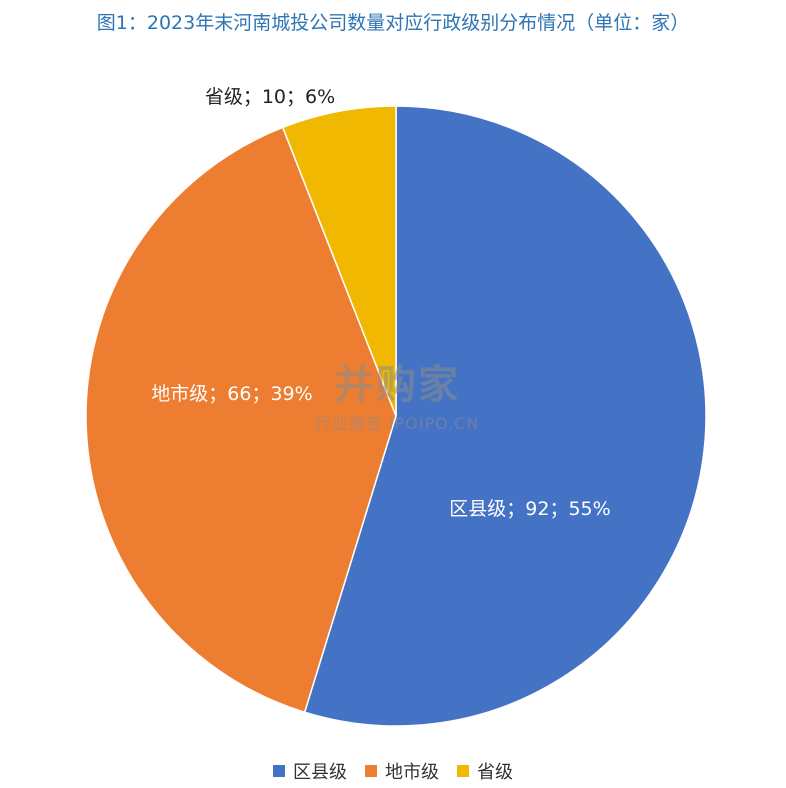 The width and height of the screenshot is (786, 788). What do you see at coordinates (320, 772) in the screenshot?
I see `legend-label: 区县级` at bounding box center [320, 772].